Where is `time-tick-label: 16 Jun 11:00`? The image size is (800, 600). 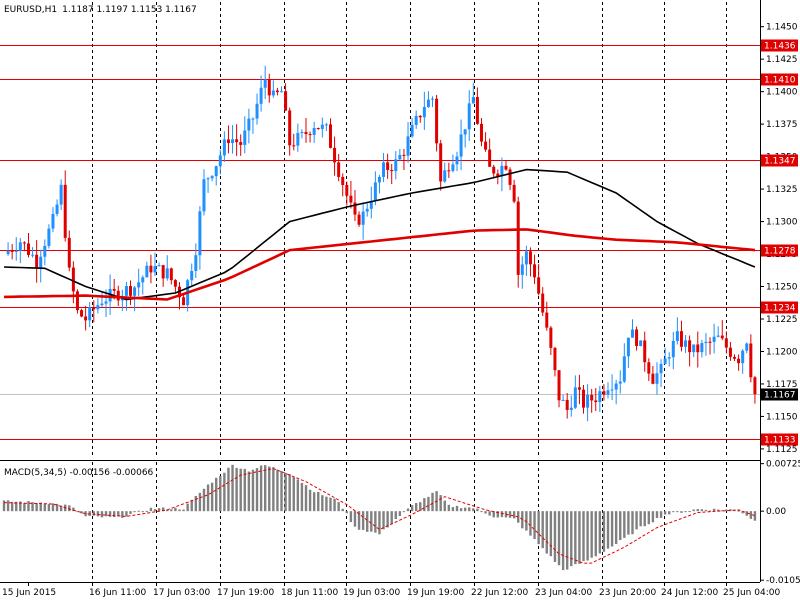 time-tick-label: 16 Jun 11:00 is located at coordinates (117, 593).